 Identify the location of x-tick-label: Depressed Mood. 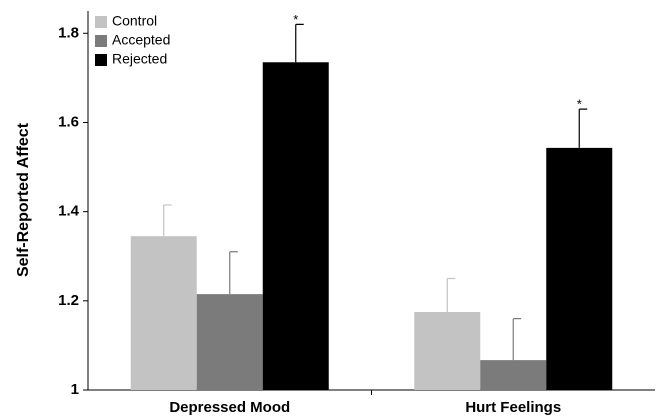
(229, 407).